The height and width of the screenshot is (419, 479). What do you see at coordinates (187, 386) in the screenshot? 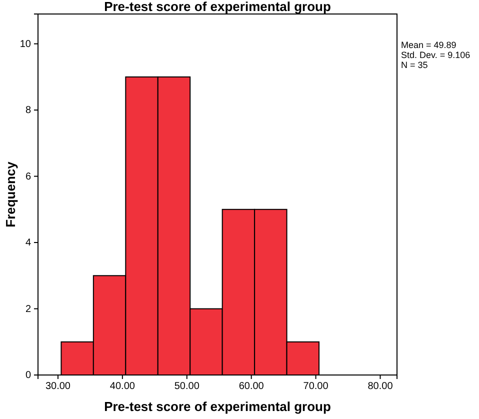
I see `x-tick-label: 50.00` at bounding box center [187, 386].